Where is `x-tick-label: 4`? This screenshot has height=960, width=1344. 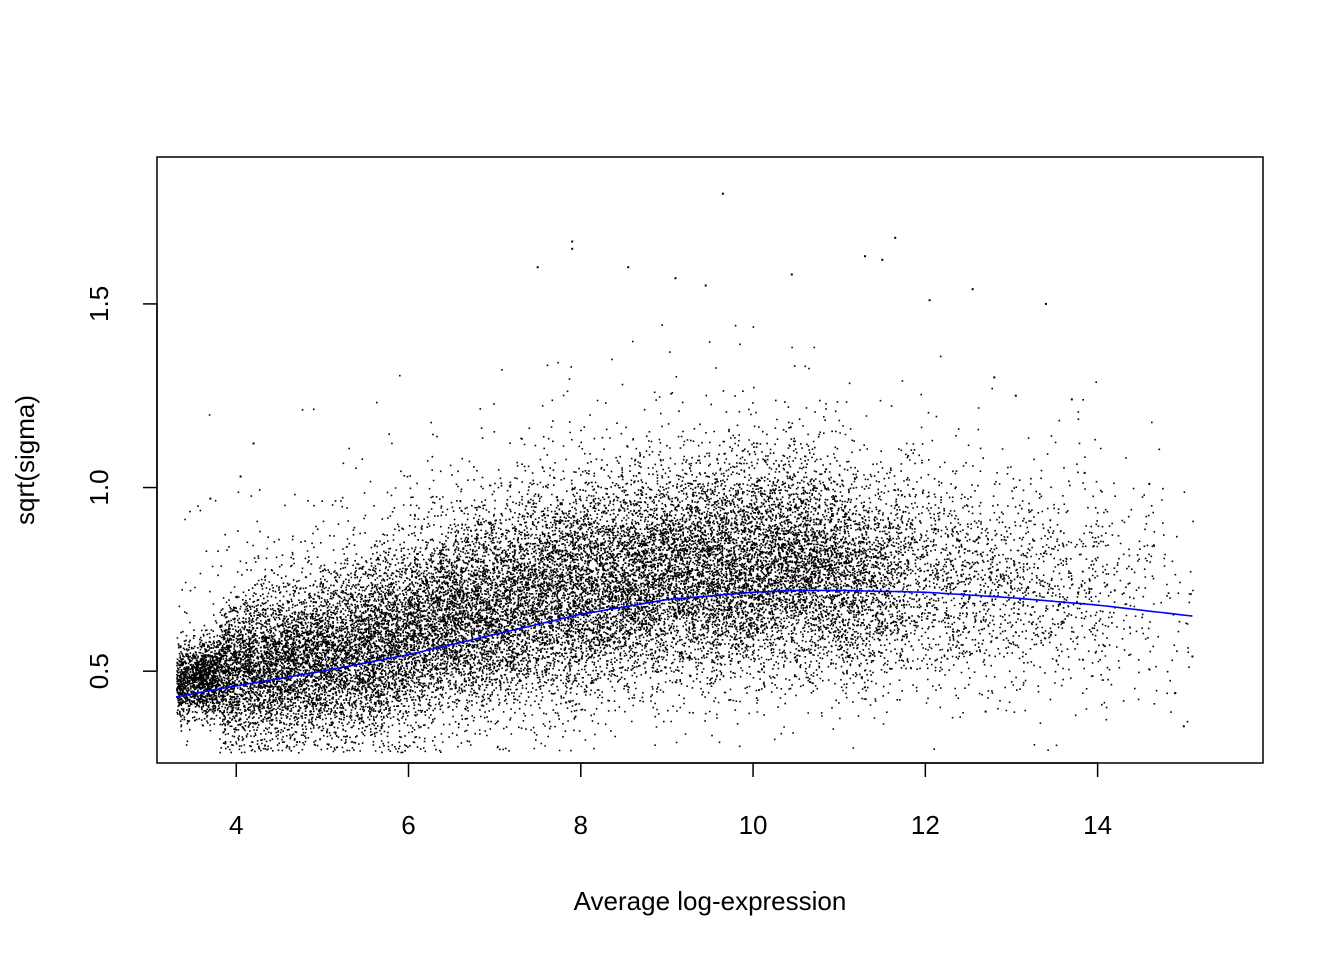 x-tick-label: 4 is located at coordinates (236, 825).